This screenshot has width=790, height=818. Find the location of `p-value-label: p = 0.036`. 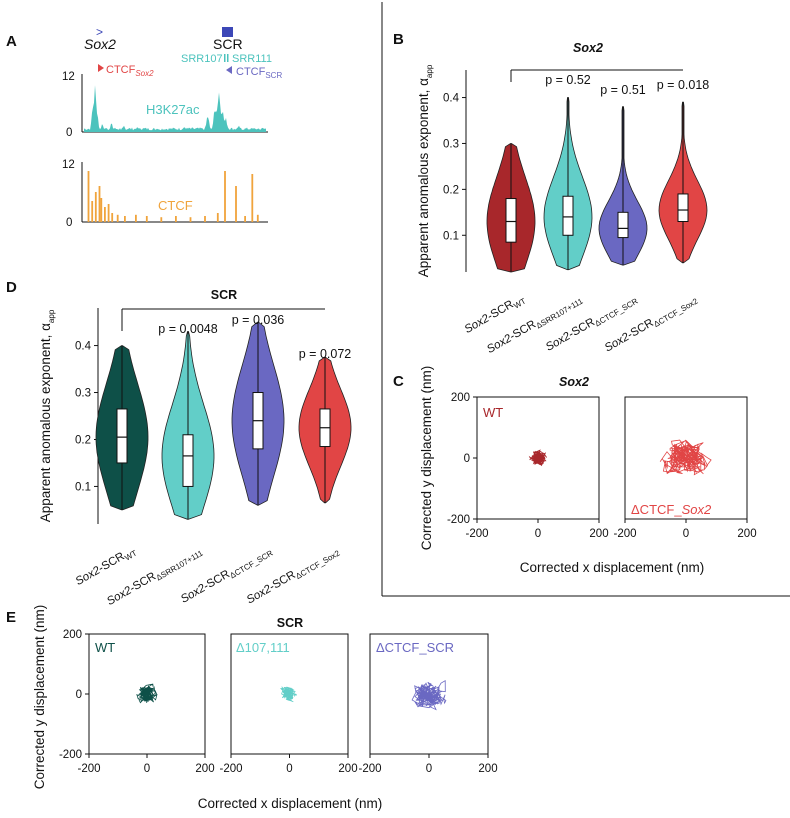

p-value-label: p = 0.036 is located at coordinates (258, 320).